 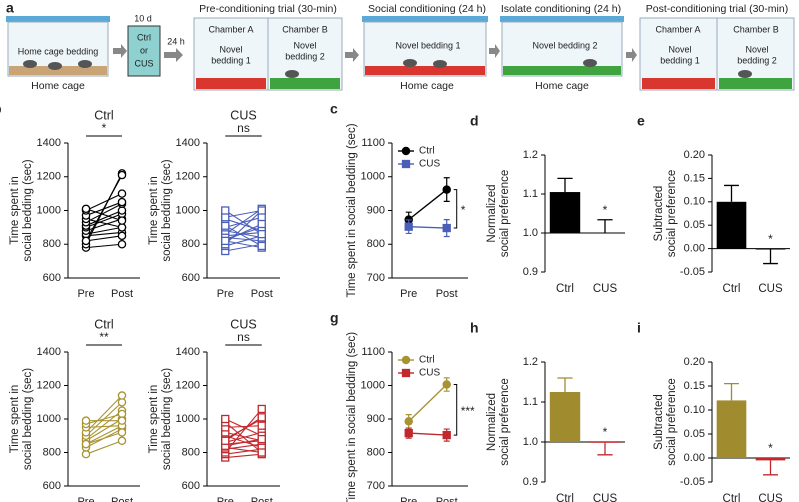 I want to click on y-tick-label: 1.1, so click(x=530, y=402).